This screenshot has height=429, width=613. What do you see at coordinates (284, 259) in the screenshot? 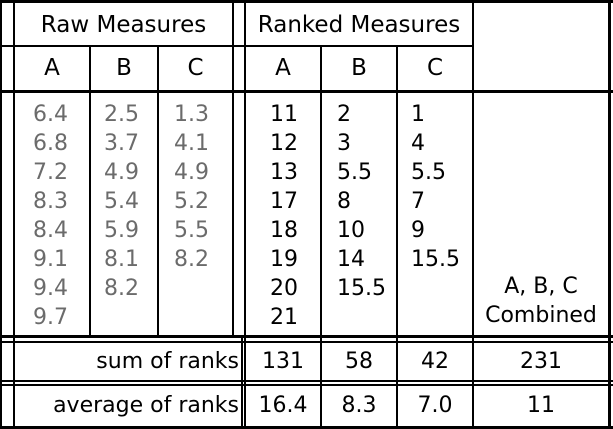
I see `rank-a-value: 19` at bounding box center [284, 259].